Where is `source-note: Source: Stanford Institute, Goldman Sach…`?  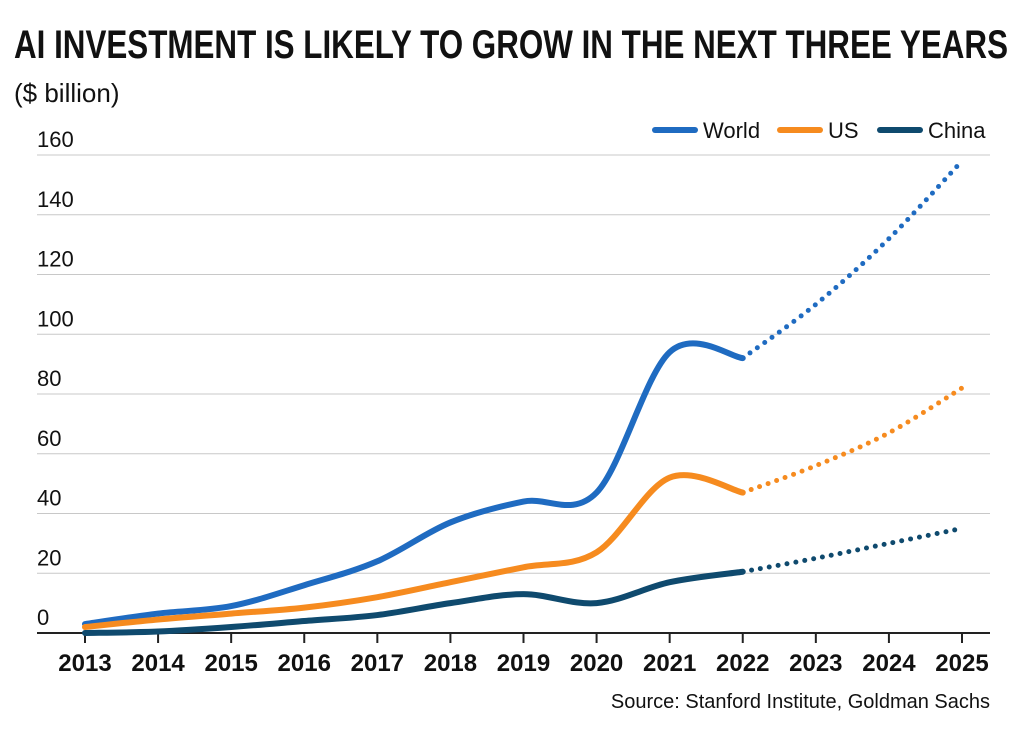 source-note: Source: Stanford Institute, Goldman Sach… is located at coordinates (800, 702).